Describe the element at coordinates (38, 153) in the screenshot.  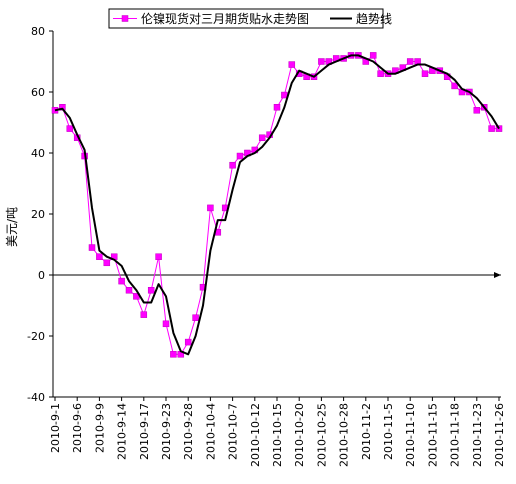
I see `y-tick-label: 40` at that location.